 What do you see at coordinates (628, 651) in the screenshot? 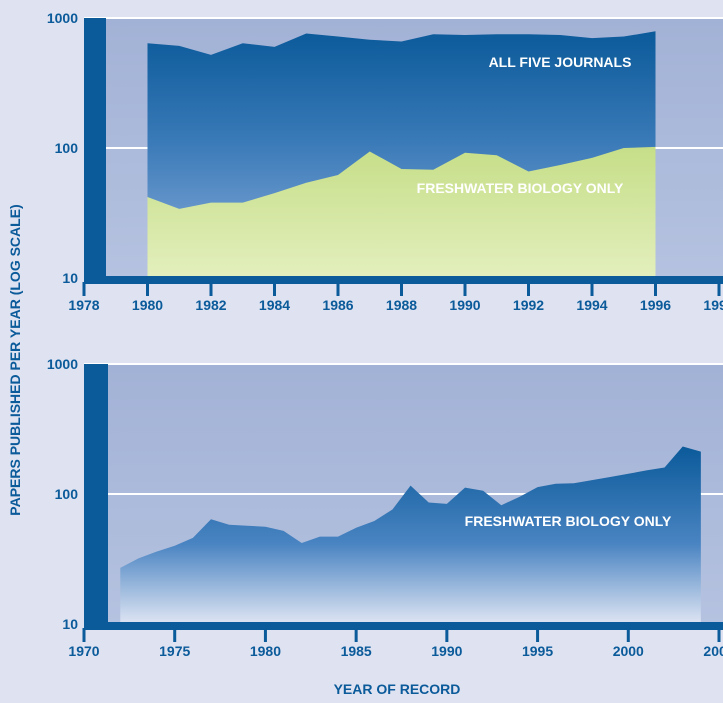
I see `x-tick-label: 2000` at bounding box center [628, 651].